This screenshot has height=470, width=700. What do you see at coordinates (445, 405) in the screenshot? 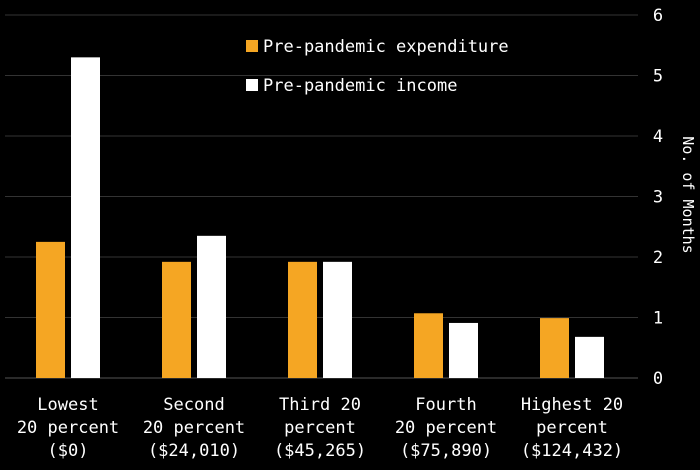
I see `x-category-label: Fourth` at bounding box center [445, 405].